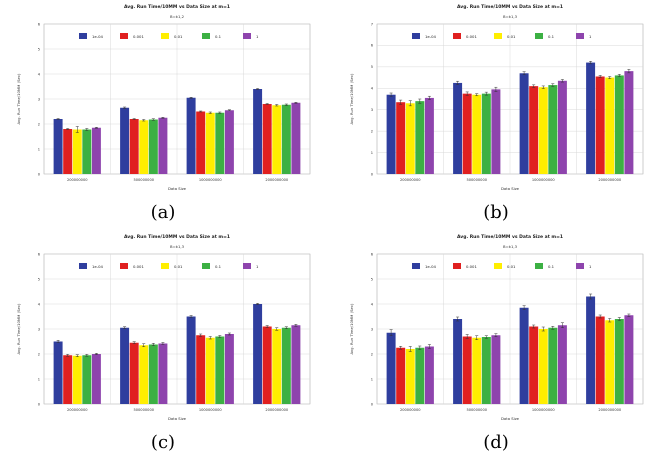 Image resolution: width=654 pixels, height=459 pixels. What do you see at coordinates (211, 180) in the screenshot?
I see `x-tick-label: 1000000000` at bounding box center [211, 180].